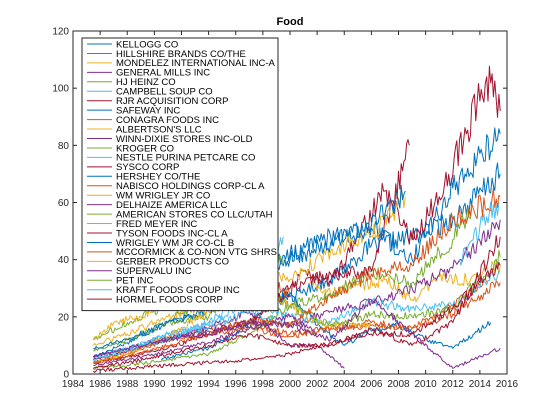  Describe the element at coordinates (290, 22) in the screenshot. I see `chart-title: Food` at that location.